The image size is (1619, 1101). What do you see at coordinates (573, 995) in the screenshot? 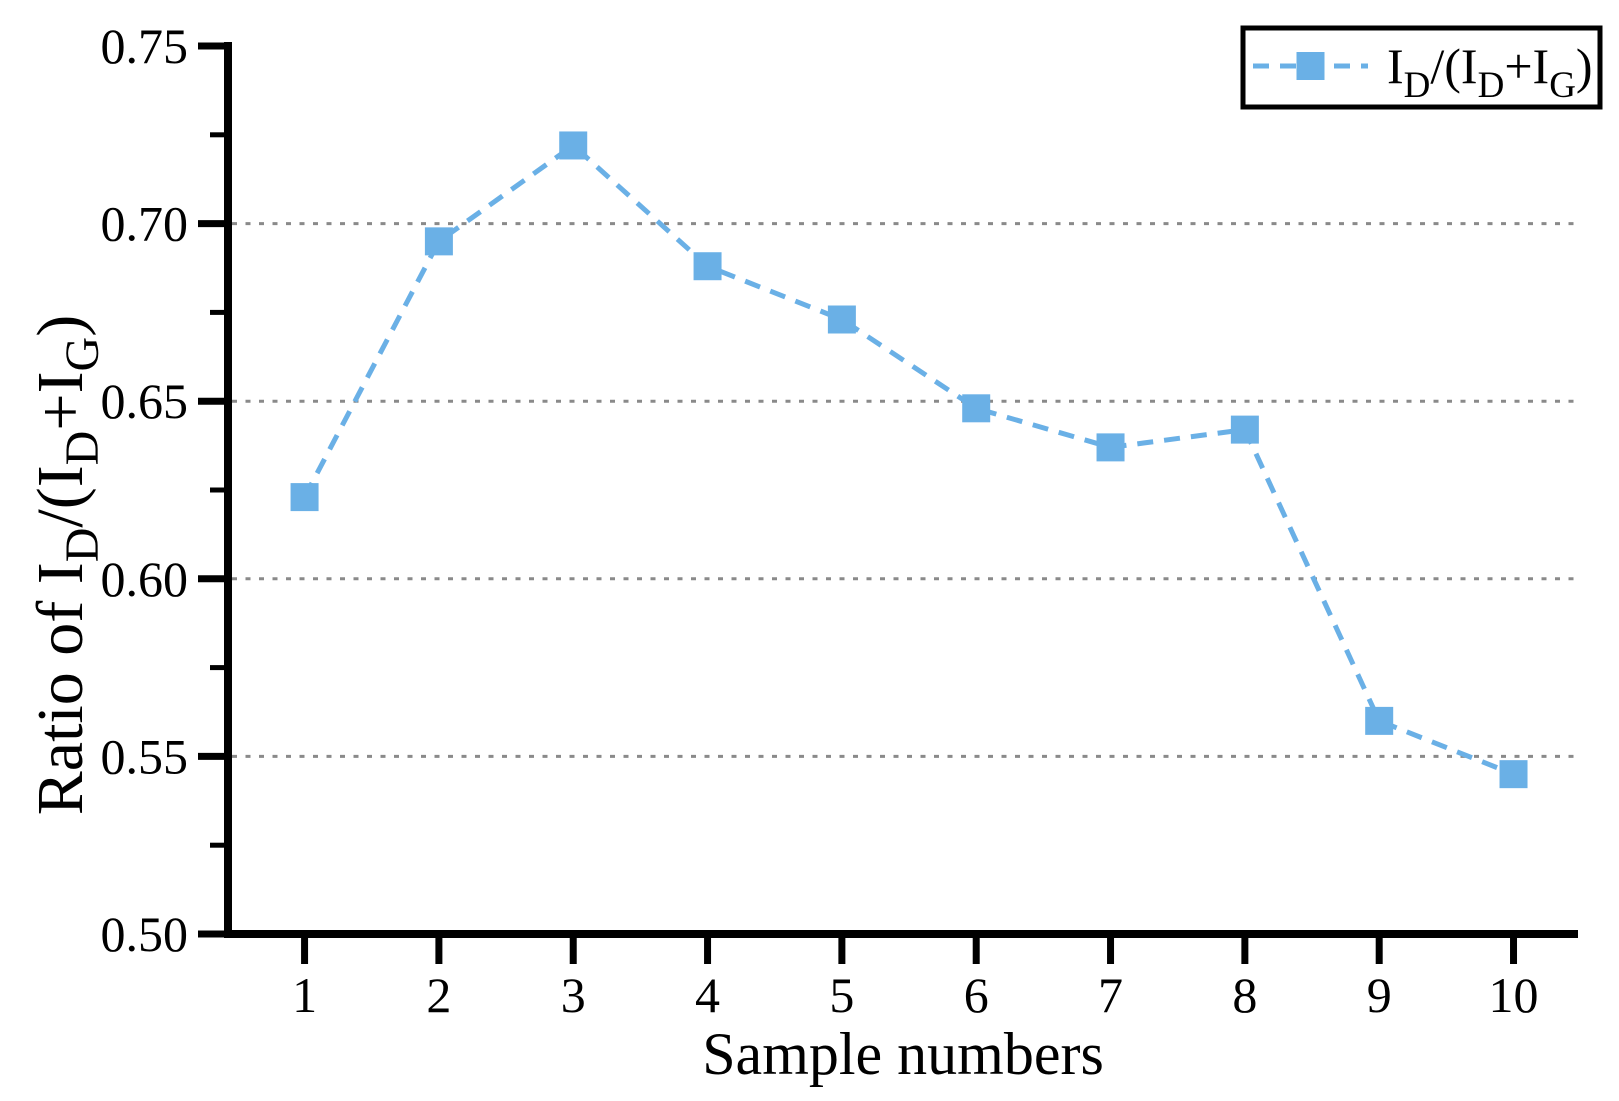
I see `x-tick-label: 3` at bounding box center [573, 995].